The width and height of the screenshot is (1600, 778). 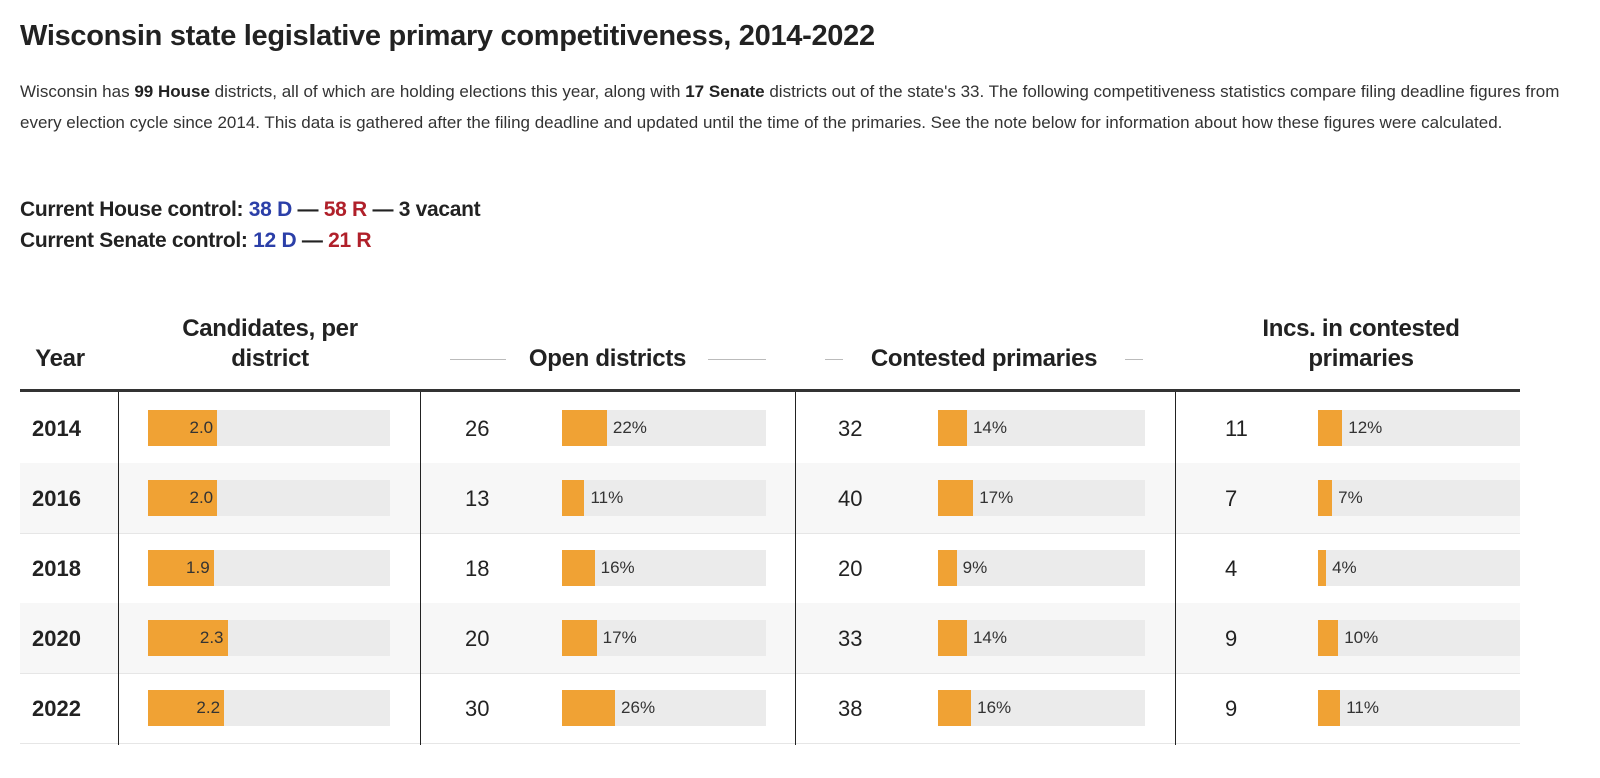 I want to click on candidates-value: 2.3, so click(x=211, y=637).